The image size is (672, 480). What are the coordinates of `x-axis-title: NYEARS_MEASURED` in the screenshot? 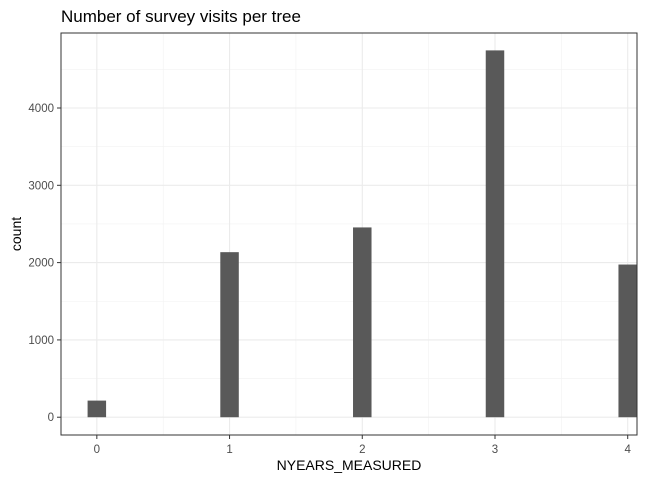 It's located at (349, 465).